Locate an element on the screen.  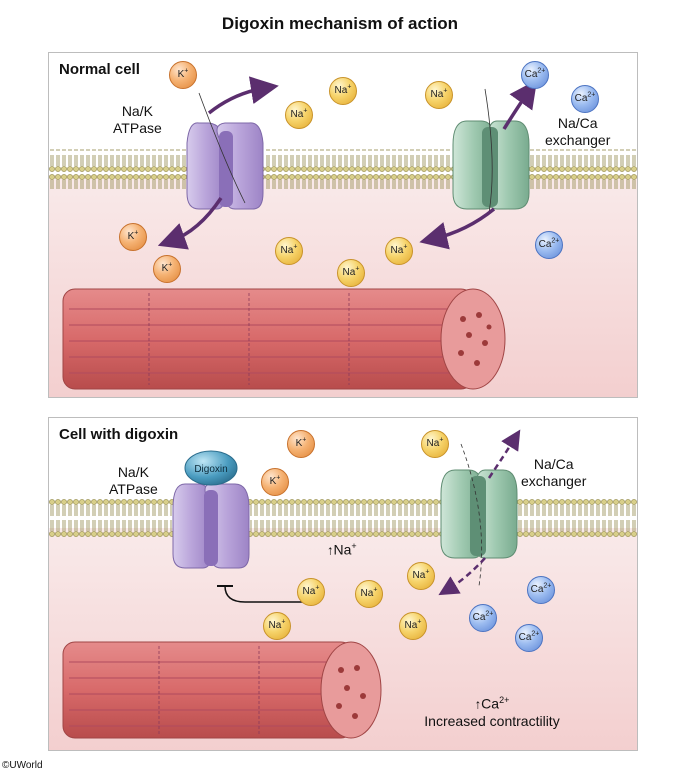
digoxin-molecule is located at coordinates (211, 468).